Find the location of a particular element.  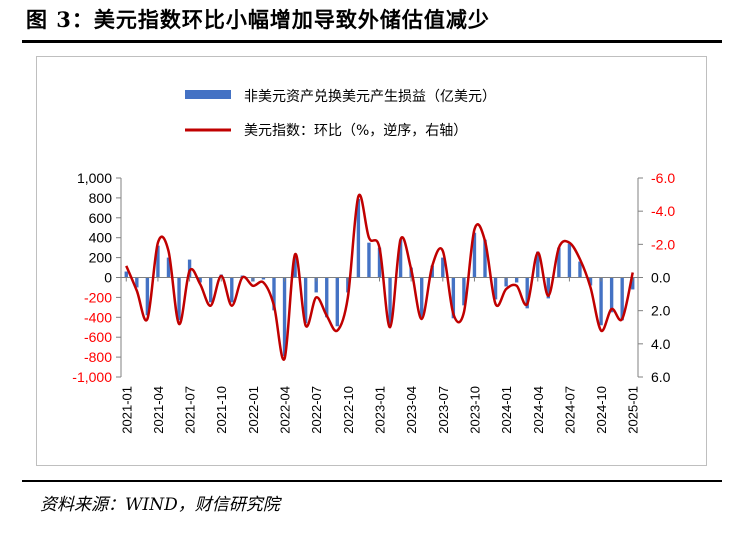

left-axis-tick-label: 400 is located at coordinates (101, 238).